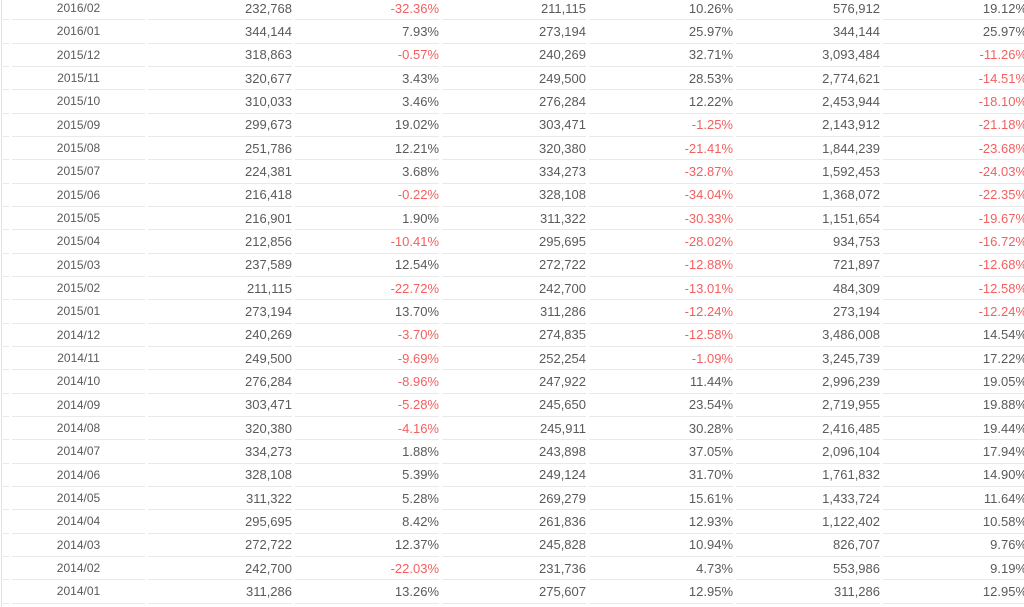 Image resolution: width=1024 pixels, height=607 pixels. Describe the element at coordinates (367, 125) in the screenshot. I see `percent-cell: 19.02%` at that location.